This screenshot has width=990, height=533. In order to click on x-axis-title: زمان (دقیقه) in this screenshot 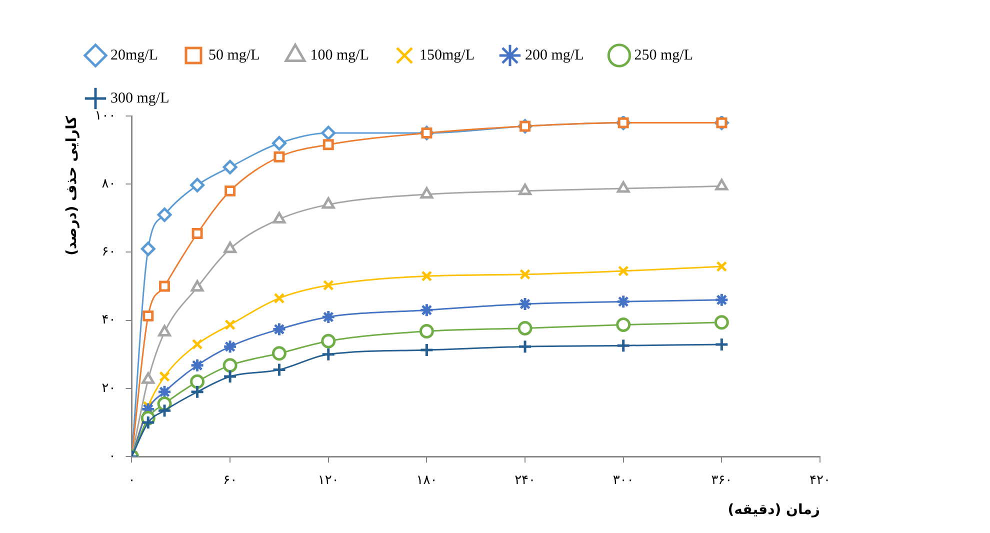, I will do `click(774, 510)`.